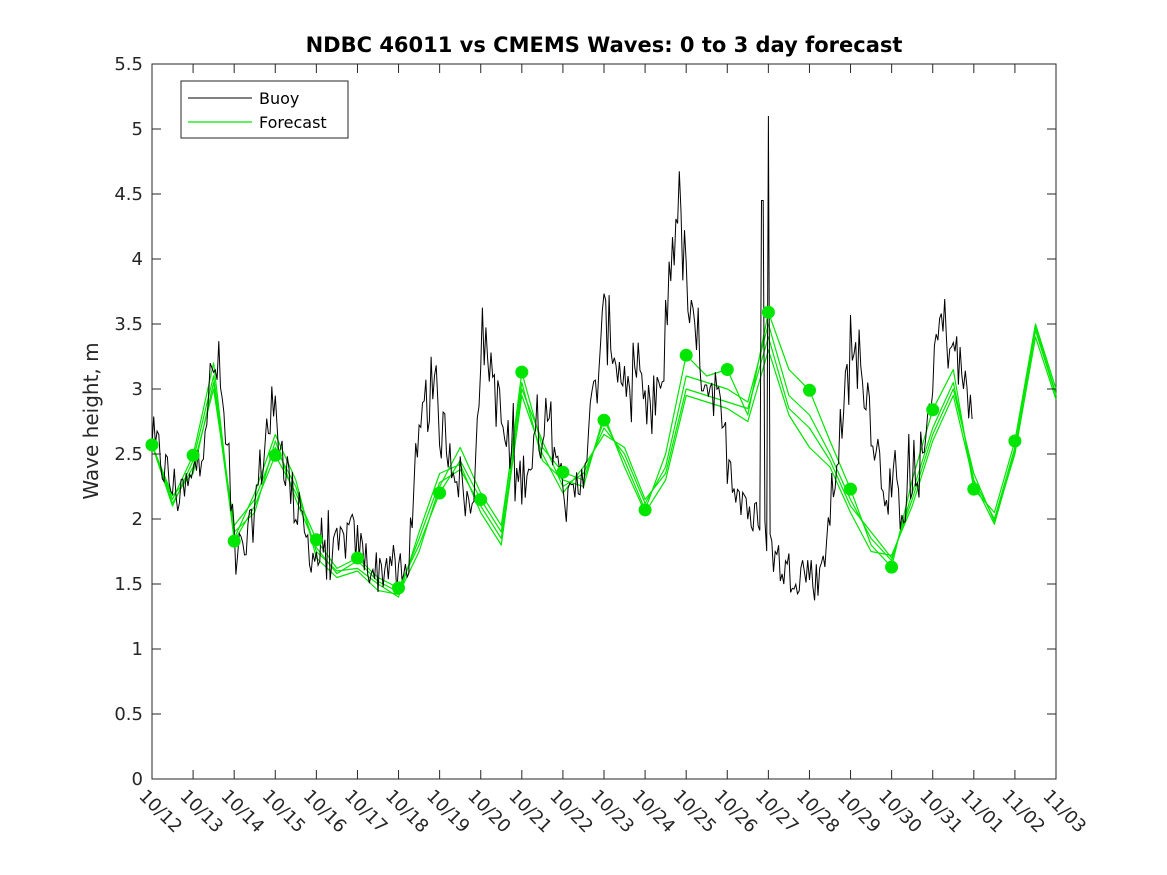 The width and height of the screenshot is (1167, 875). Describe the element at coordinates (91, 420) in the screenshot. I see `y-axis-label: Wave height, m` at that location.